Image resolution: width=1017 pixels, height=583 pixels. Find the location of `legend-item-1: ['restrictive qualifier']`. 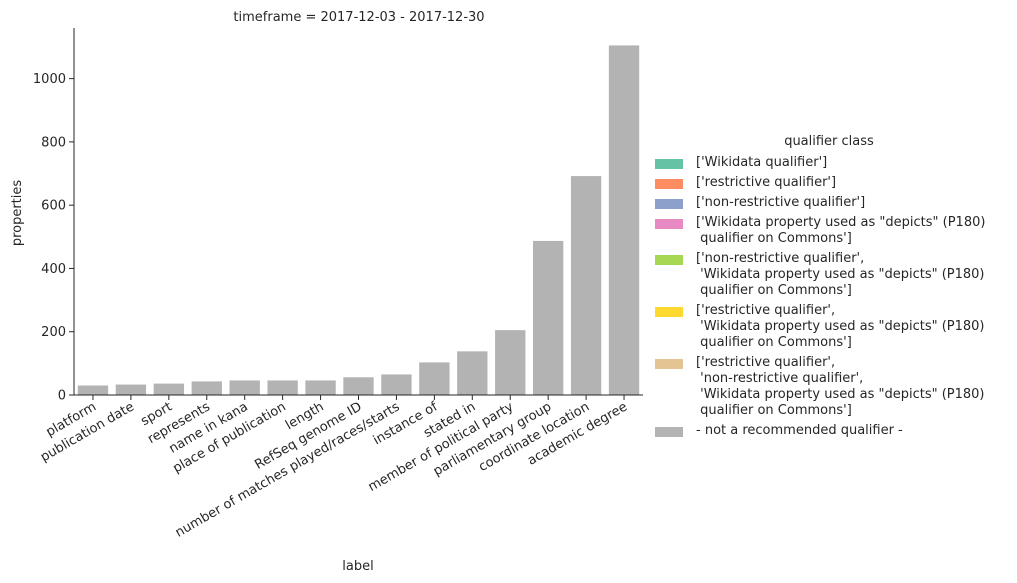

legend-item-1: ['restrictive qualifier'] is located at coordinates (835, 183).